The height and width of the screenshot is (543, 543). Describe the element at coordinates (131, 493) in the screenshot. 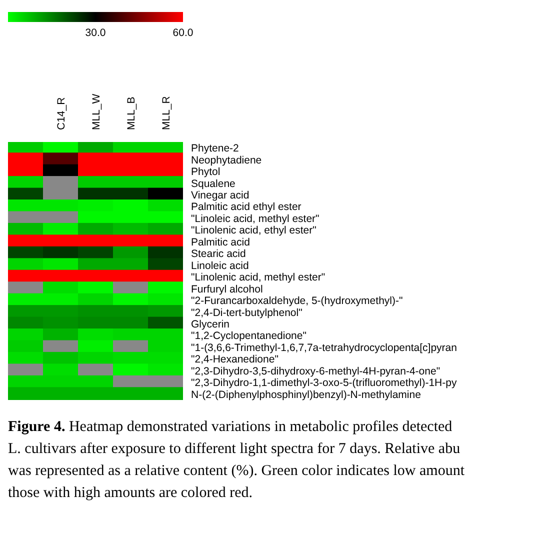

I see `text: those with high amounts are colored red.` at that location.